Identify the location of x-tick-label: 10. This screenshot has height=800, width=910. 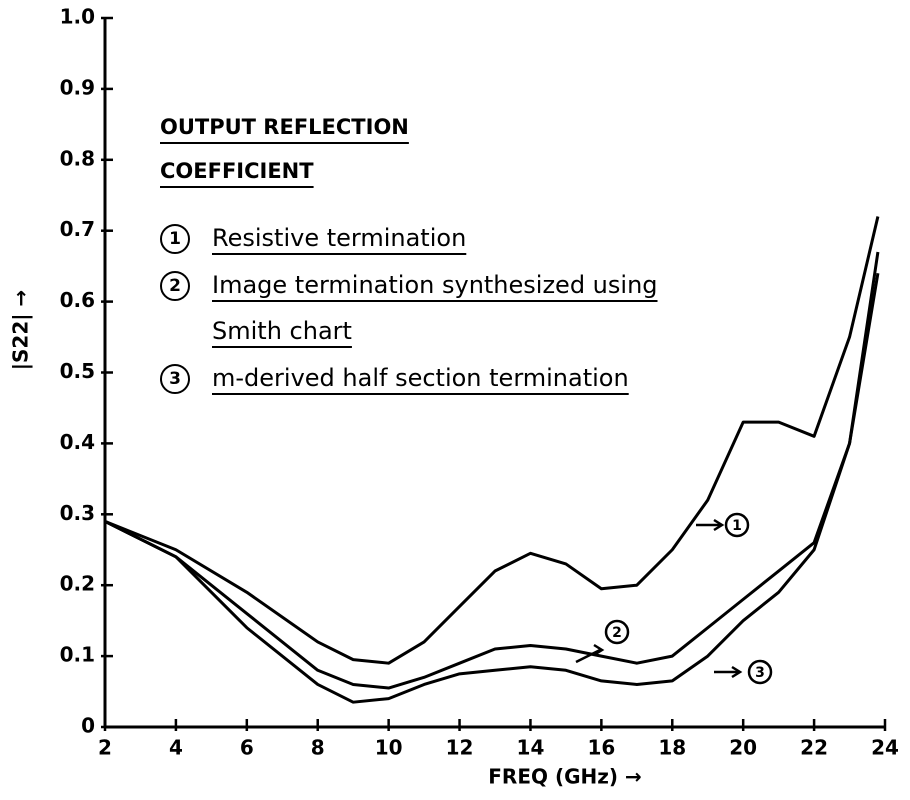
(389, 748).